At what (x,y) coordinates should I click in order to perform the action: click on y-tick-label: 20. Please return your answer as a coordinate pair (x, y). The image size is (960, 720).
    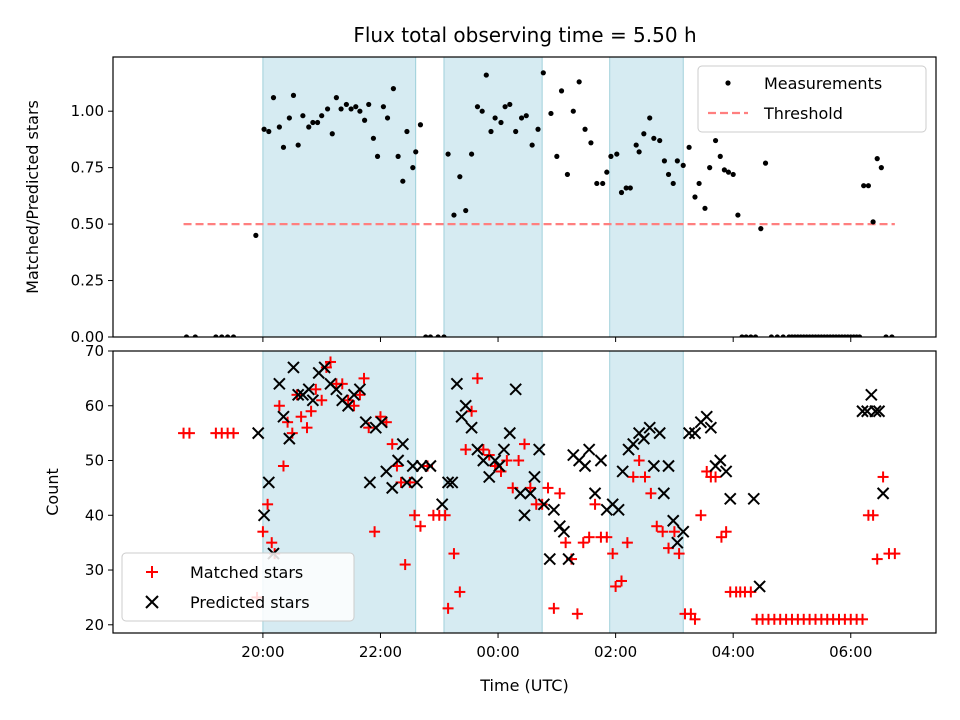
    Looking at the image, I should click on (94, 625).